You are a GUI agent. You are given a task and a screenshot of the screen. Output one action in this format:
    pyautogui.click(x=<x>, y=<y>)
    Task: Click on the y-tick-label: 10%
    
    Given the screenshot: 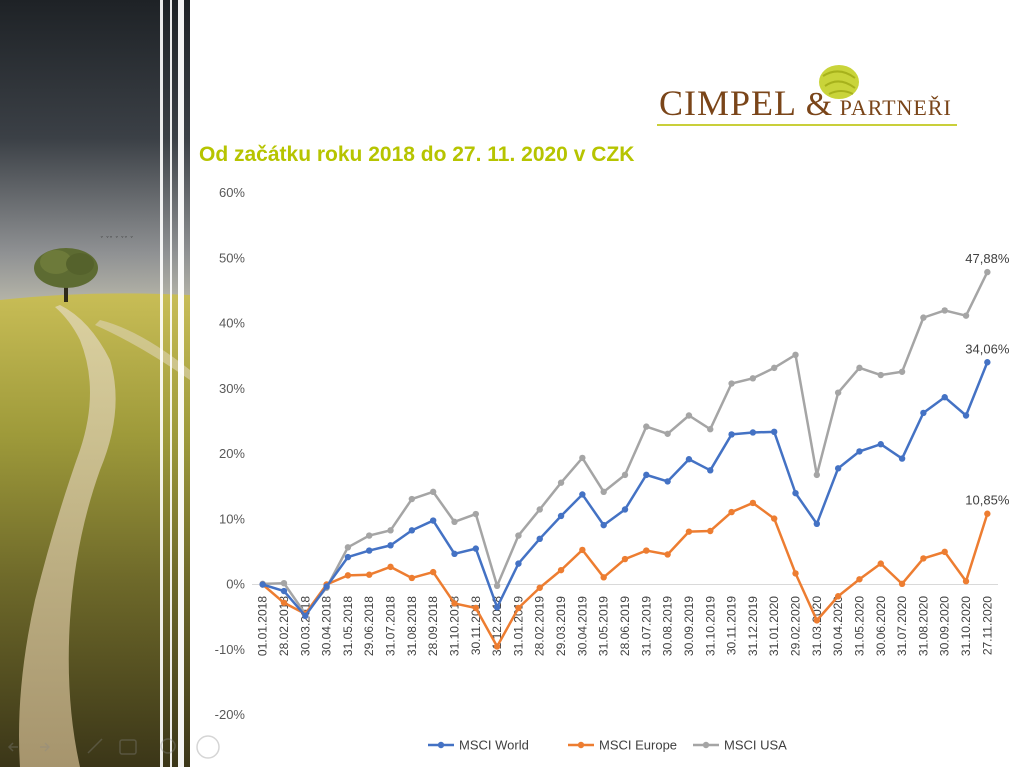 What is the action you would take?
    pyautogui.click(x=232, y=518)
    